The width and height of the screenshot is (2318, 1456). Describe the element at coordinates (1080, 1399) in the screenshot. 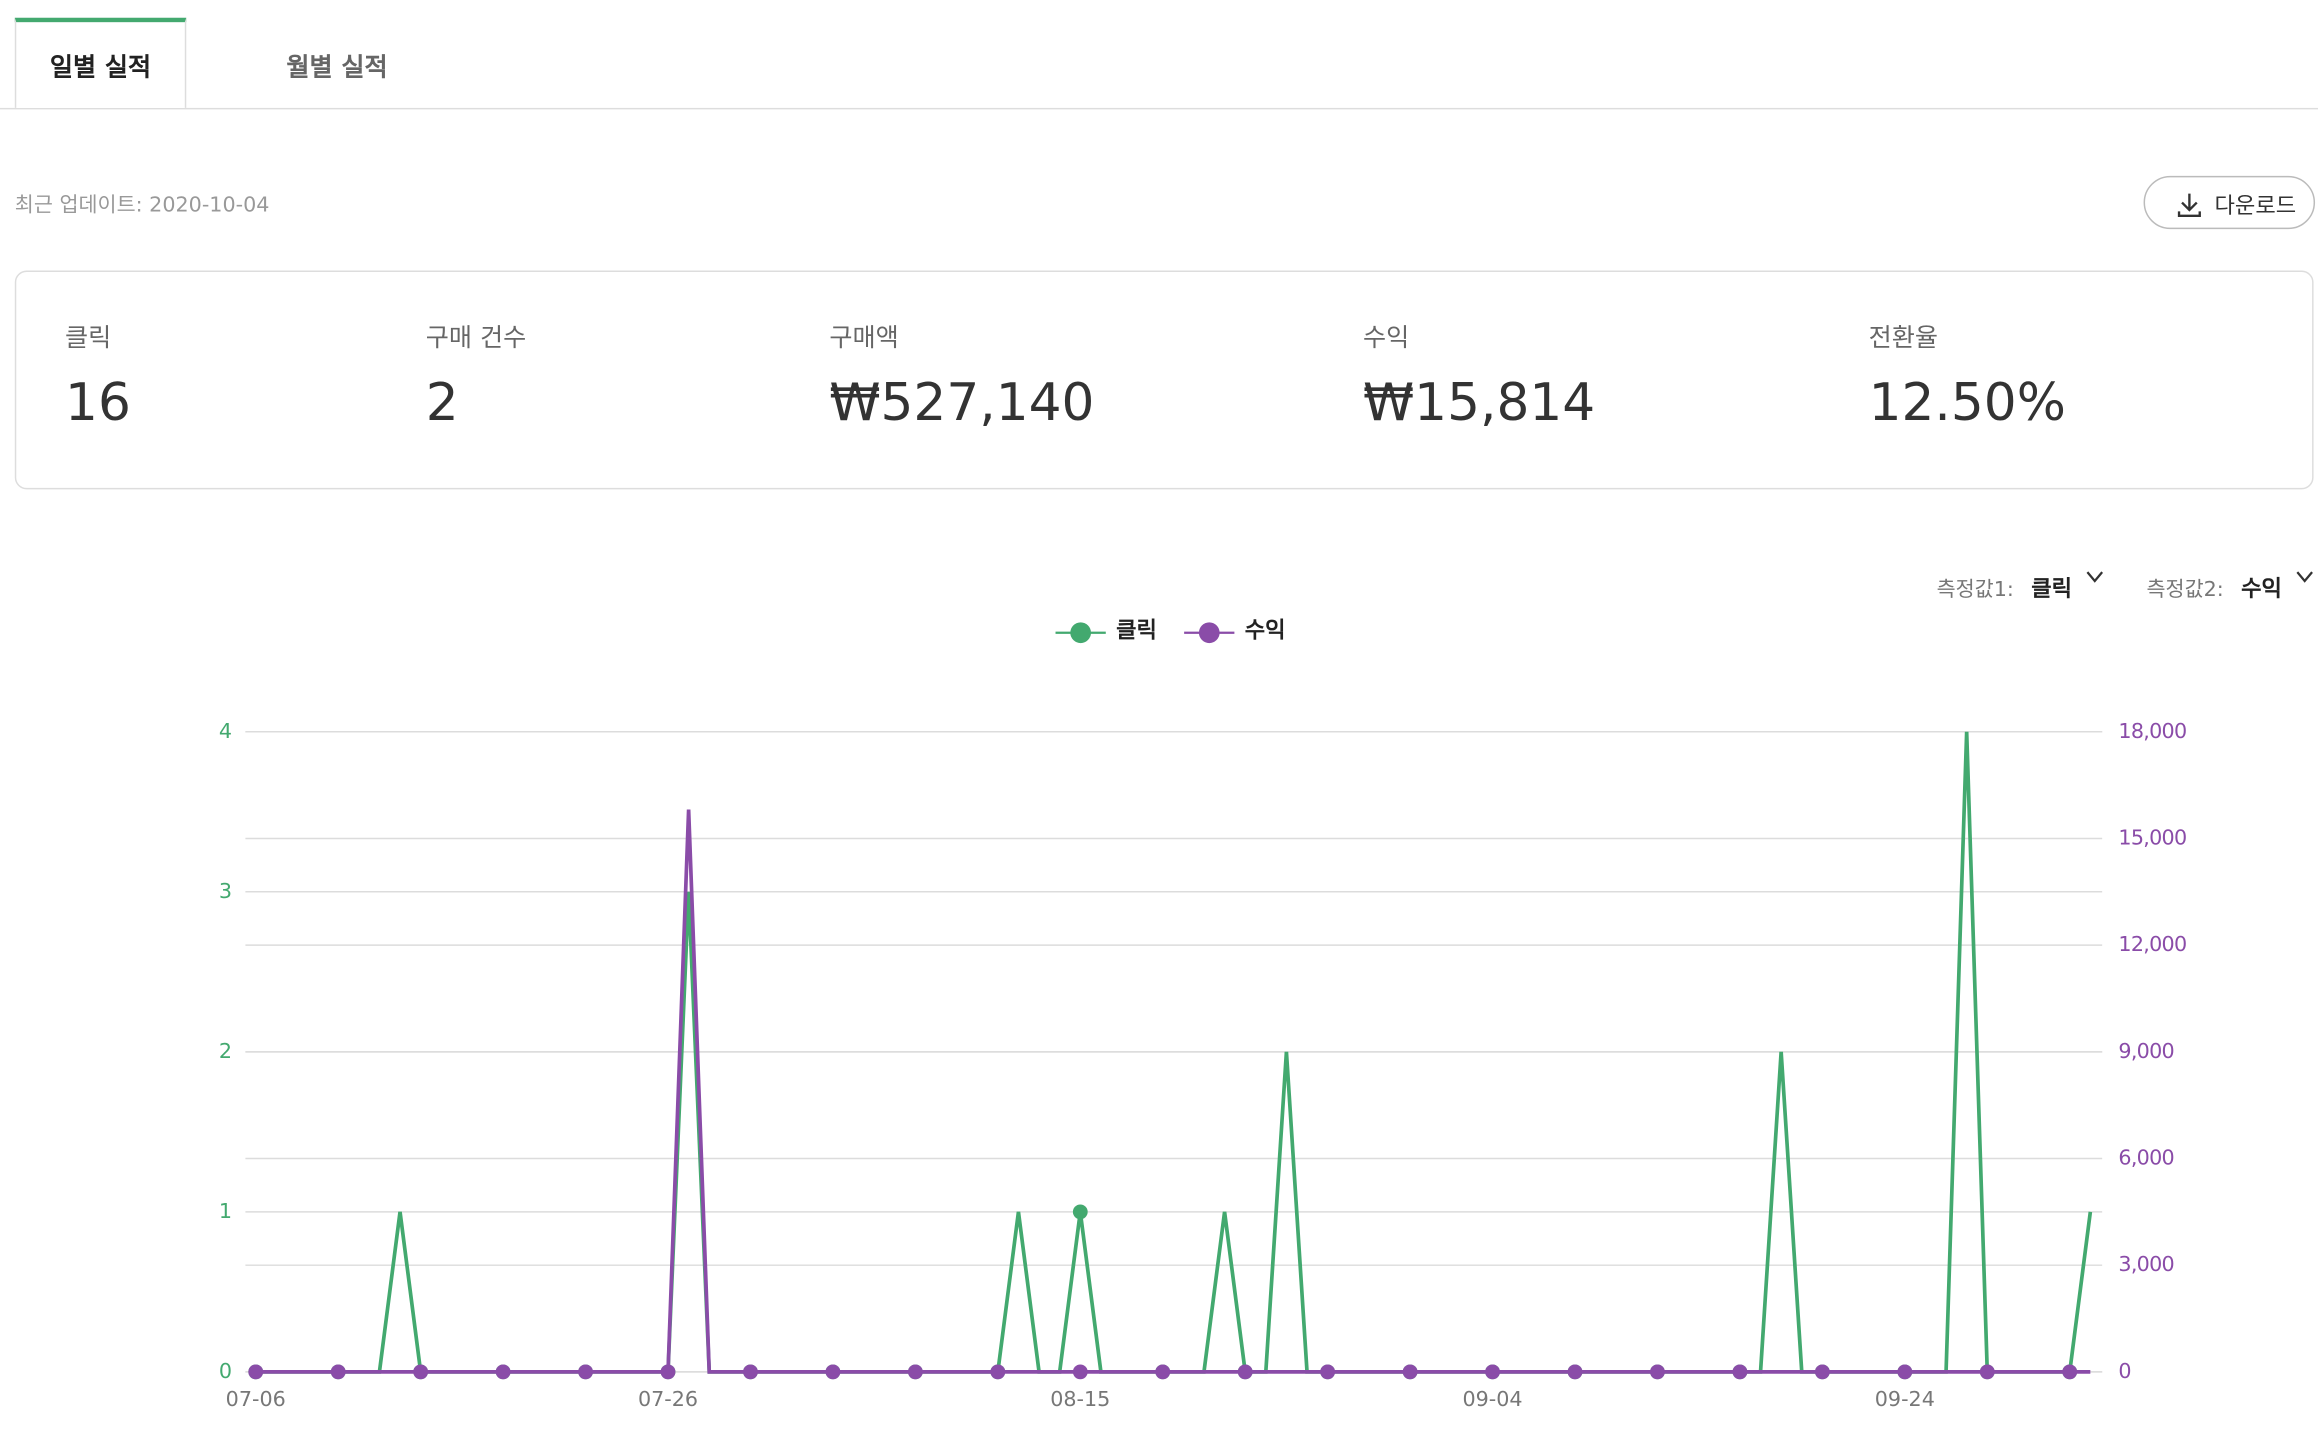

I see `x-tick-label: 08-15` at that location.